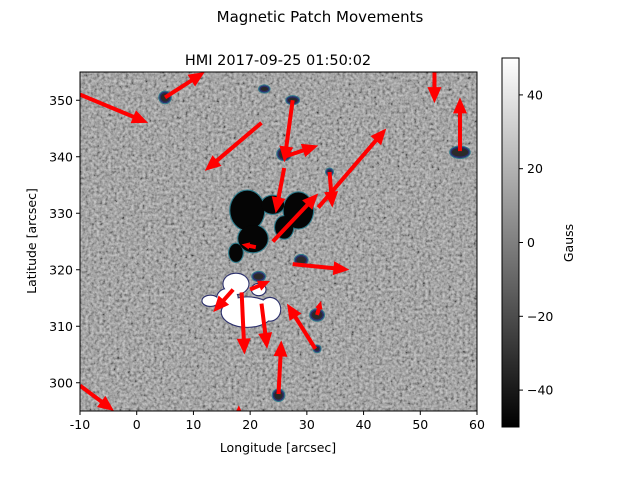  I want to click on x-tick-label: 60, so click(477, 424).